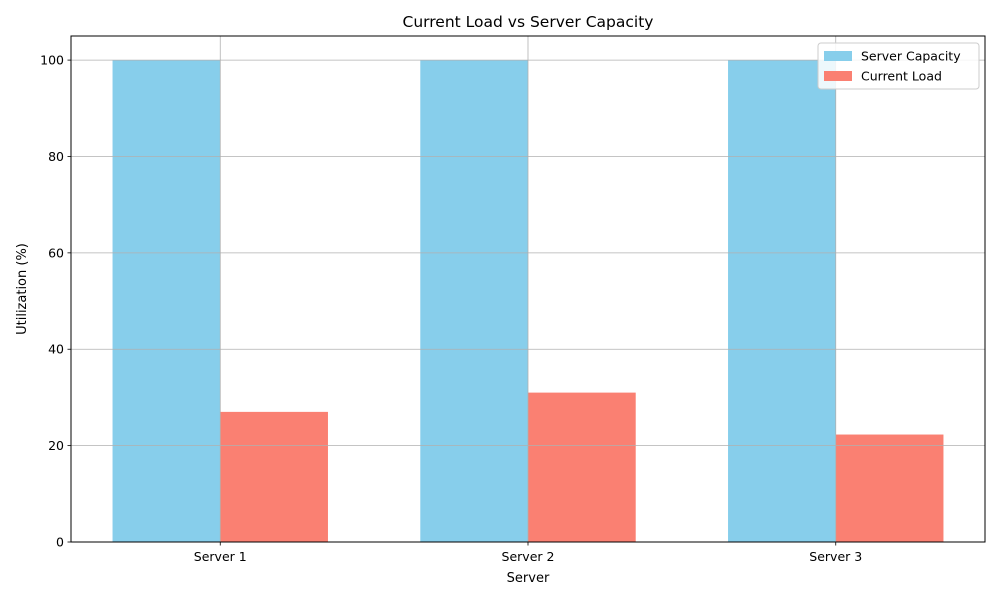 Image resolution: width=1000 pixels, height=600 pixels. What do you see at coordinates (911, 56) in the screenshot?
I see `legend-label: Server Capacity` at bounding box center [911, 56].